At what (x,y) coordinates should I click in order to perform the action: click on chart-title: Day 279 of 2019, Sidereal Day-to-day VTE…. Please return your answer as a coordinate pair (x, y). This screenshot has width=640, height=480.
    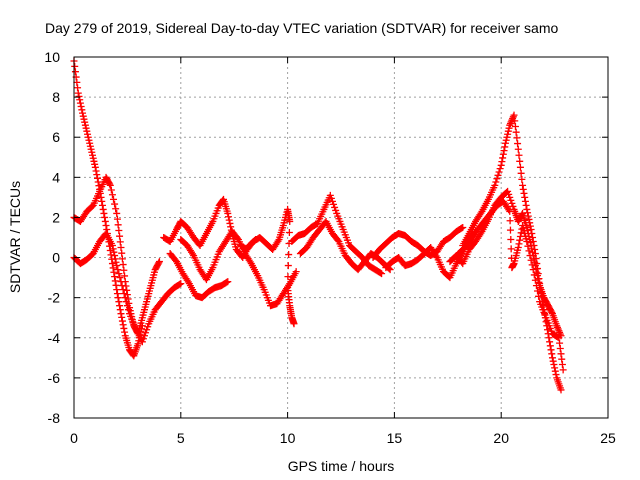
    Looking at the image, I should click on (301, 28).